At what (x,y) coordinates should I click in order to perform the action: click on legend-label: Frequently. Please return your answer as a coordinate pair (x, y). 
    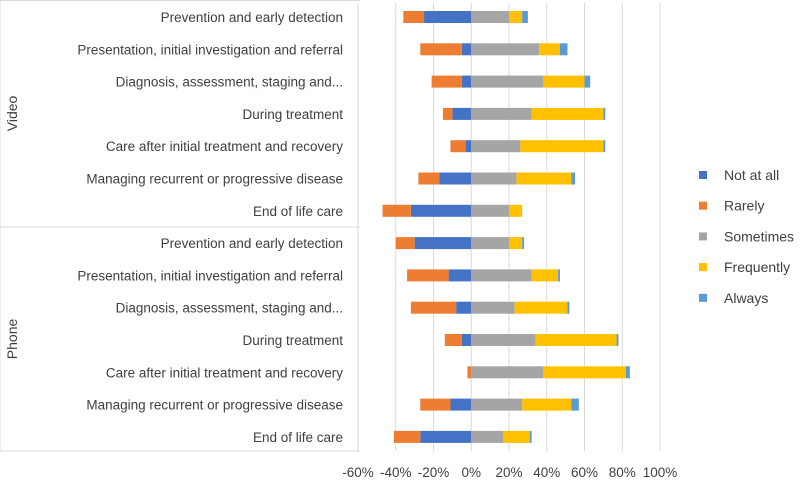
    Looking at the image, I should click on (757, 267).